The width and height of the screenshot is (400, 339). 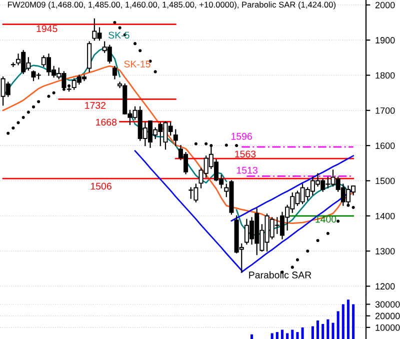 What do you see at coordinates (385, 5) in the screenshot?
I see `y-tick-label: 2000` at bounding box center [385, 5].